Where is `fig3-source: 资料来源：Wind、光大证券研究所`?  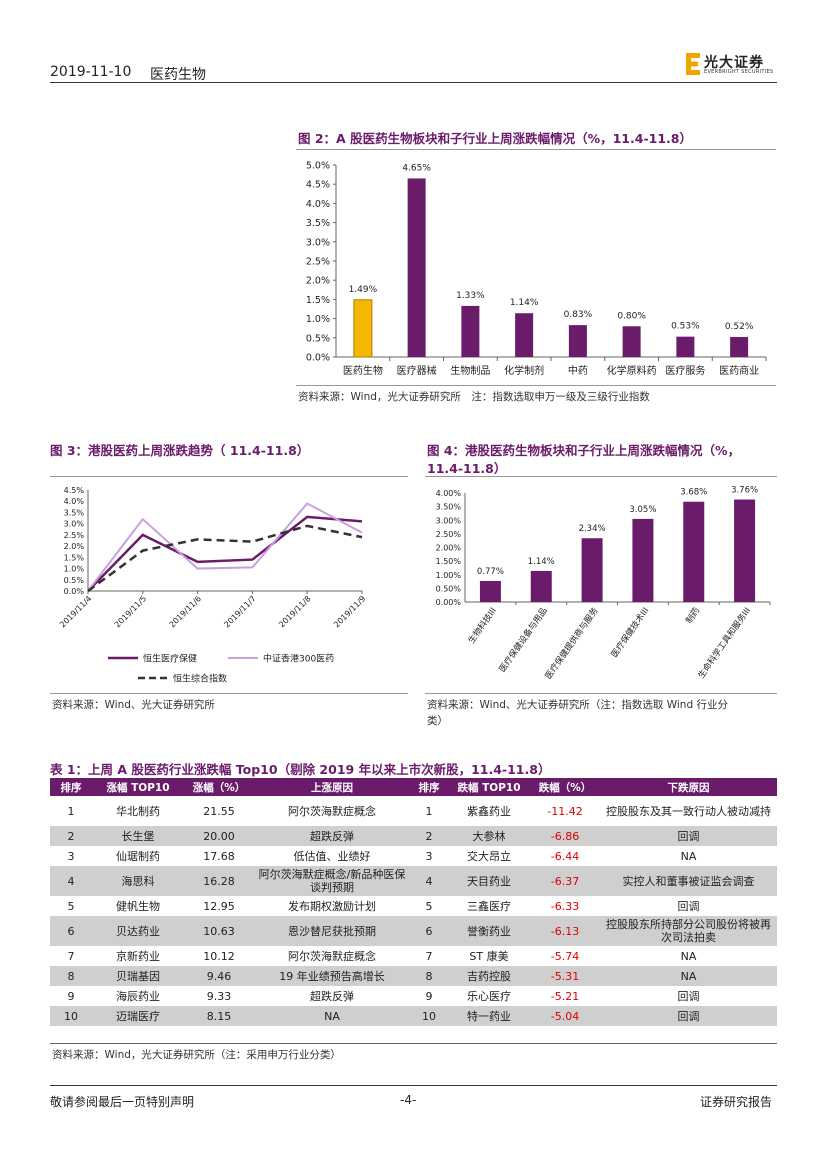 fig3-source: 资料来源：Wind、光大证券研究所 is located at coordinates (133, 705).